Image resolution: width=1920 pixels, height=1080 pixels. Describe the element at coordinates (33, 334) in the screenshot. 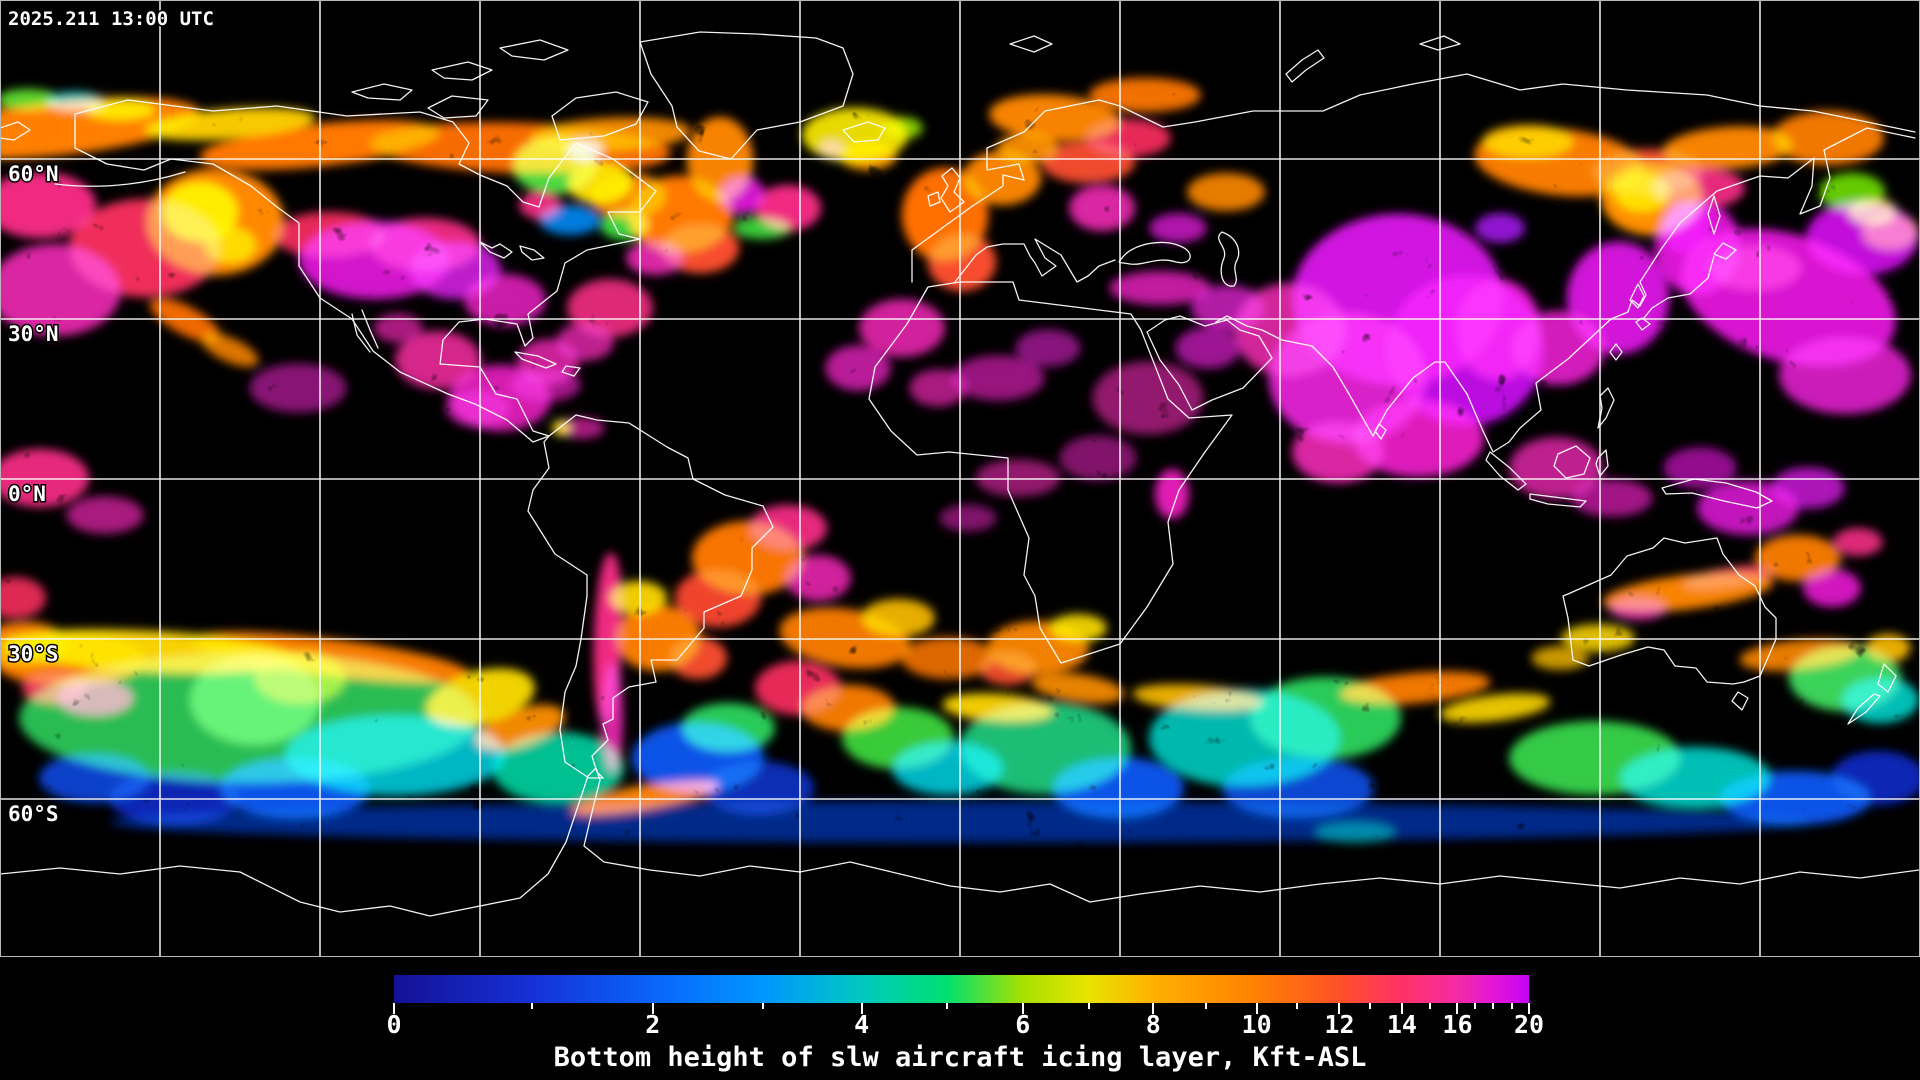

I see `latitude-label: 30°N` at that location.